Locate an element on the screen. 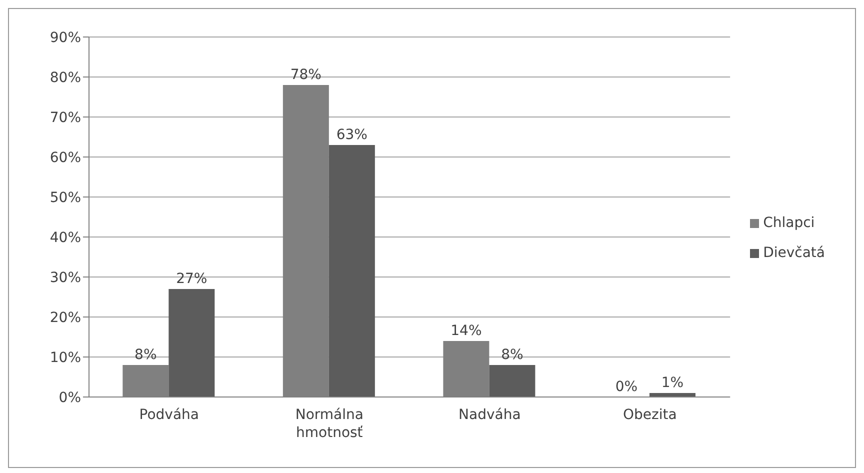  data-label: 63% is located at coordinates (352, 135).